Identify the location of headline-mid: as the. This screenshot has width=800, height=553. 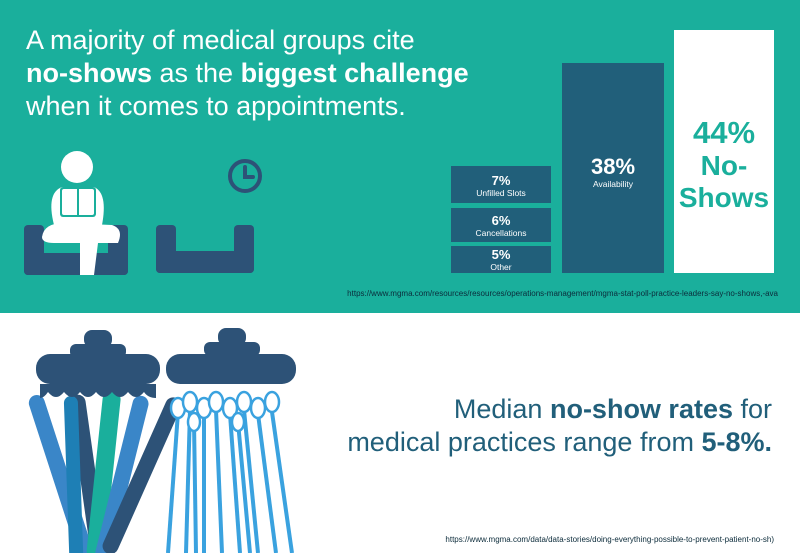
(196, 73).